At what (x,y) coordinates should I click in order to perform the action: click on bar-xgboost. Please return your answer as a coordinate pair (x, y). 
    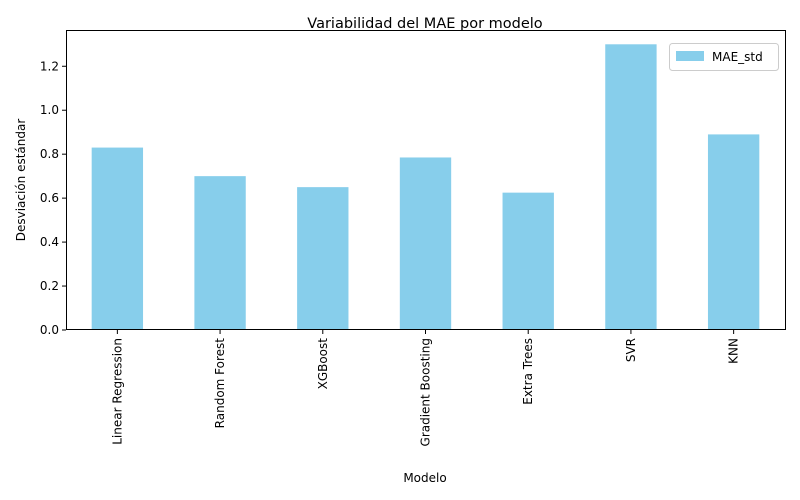
    Looking at the image, I should click on (323, 258).